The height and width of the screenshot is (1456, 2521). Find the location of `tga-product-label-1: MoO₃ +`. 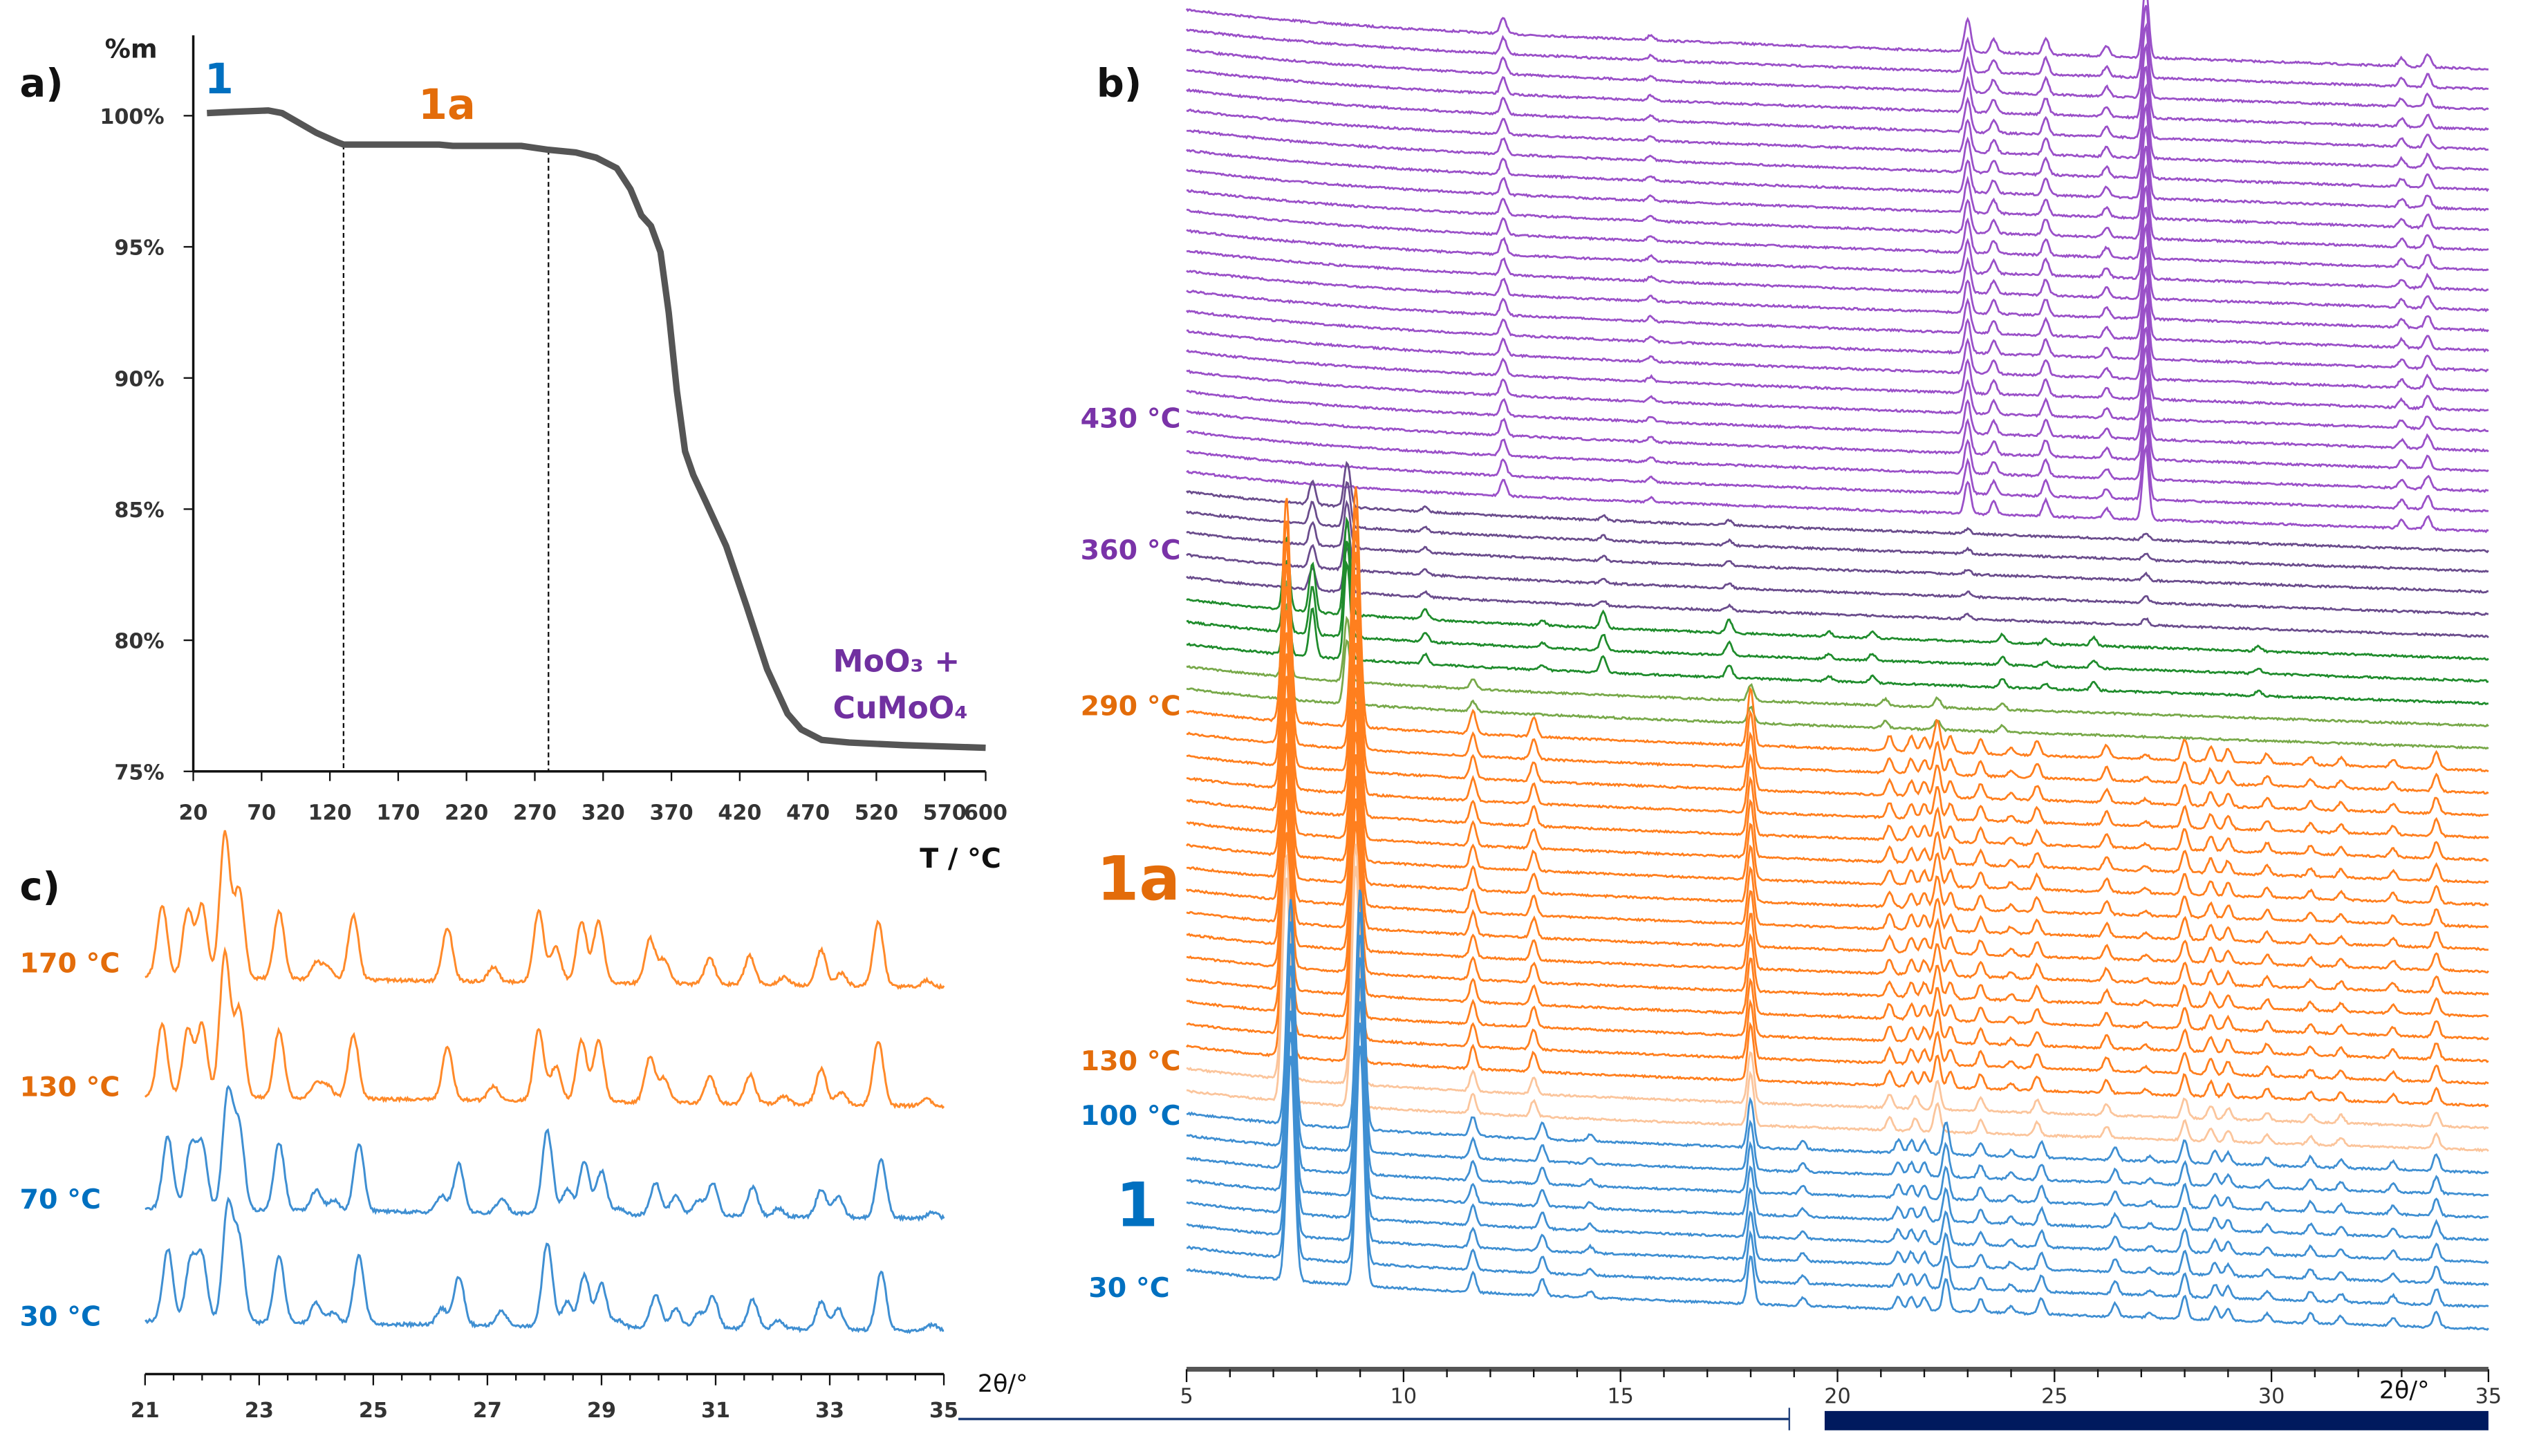

tga-product-label-1: MoO₃ + is located at coordinates (896, 662).